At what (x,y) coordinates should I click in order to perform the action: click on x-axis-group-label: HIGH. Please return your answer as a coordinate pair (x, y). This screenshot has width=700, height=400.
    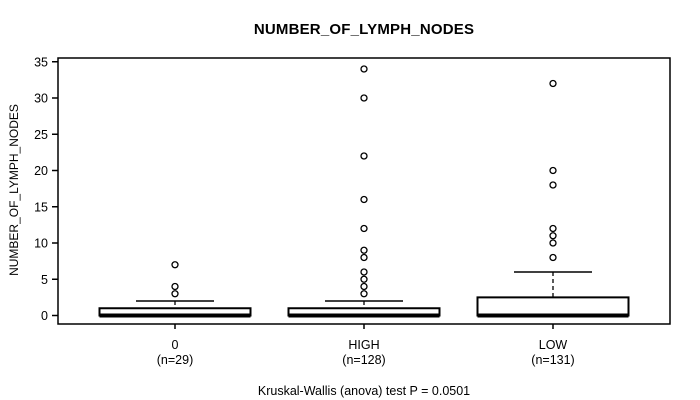
    Looking at the image, I should click on (363, 345).